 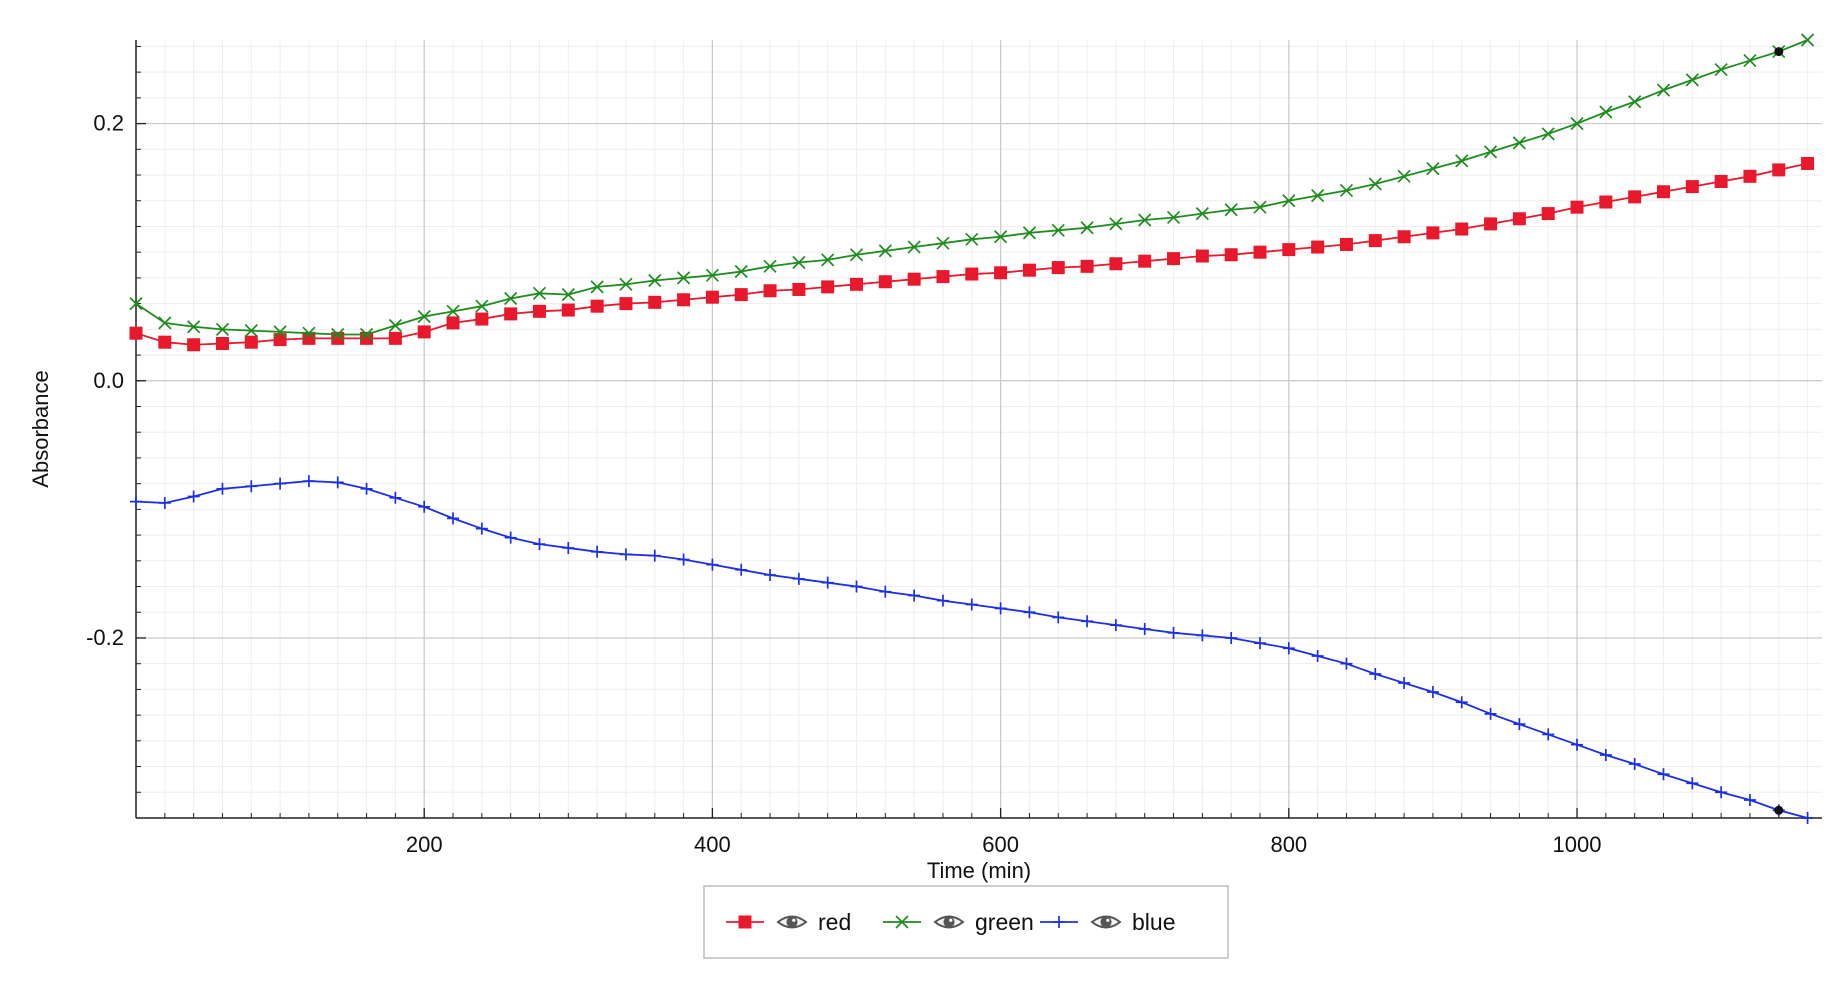 What do you see at coordinates (958, 922) in the screenshot?
I see `legend-item-green: green` at bounding box center [958, 922].